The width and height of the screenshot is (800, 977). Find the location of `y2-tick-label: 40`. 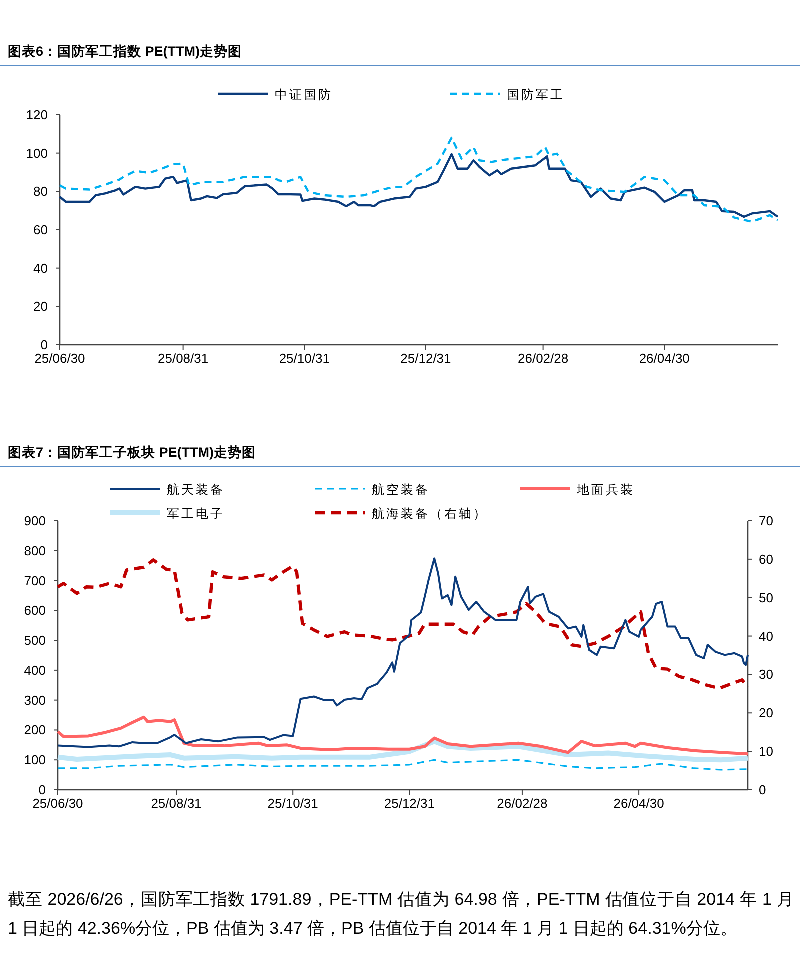

y2-tick-label: 40 is located at coordinates (766, 636).